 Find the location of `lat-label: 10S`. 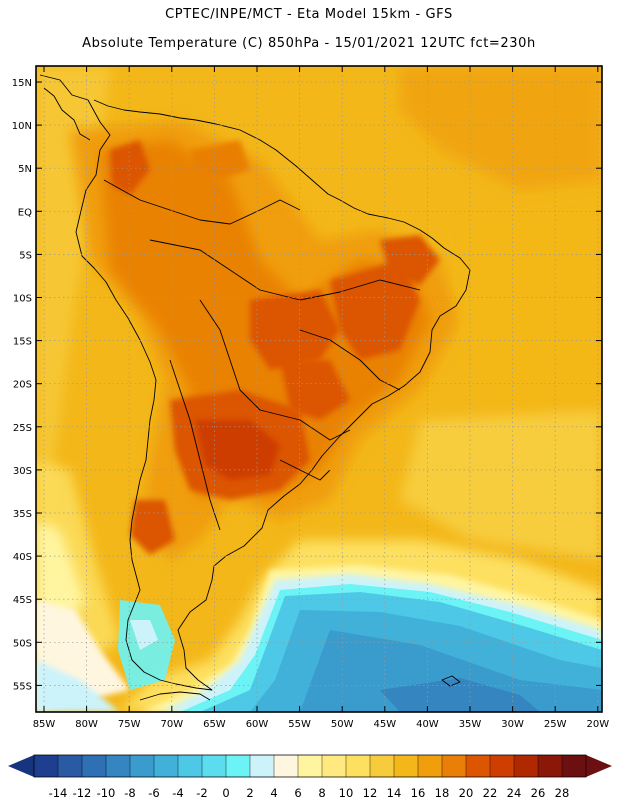

lat-label: 10S is located at coordinates (22, 299).